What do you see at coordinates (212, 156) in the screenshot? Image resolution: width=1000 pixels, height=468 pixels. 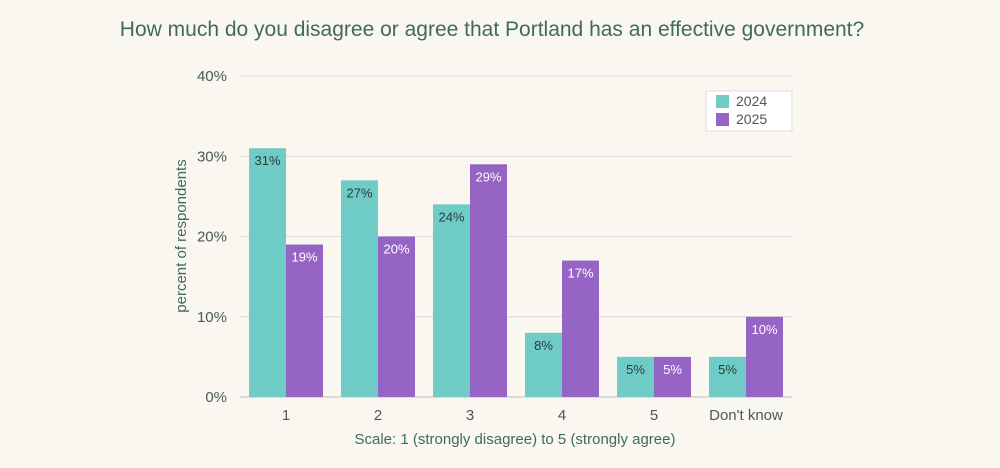 I see `y-tick-label: 30%` at bounding box center [212, 156].